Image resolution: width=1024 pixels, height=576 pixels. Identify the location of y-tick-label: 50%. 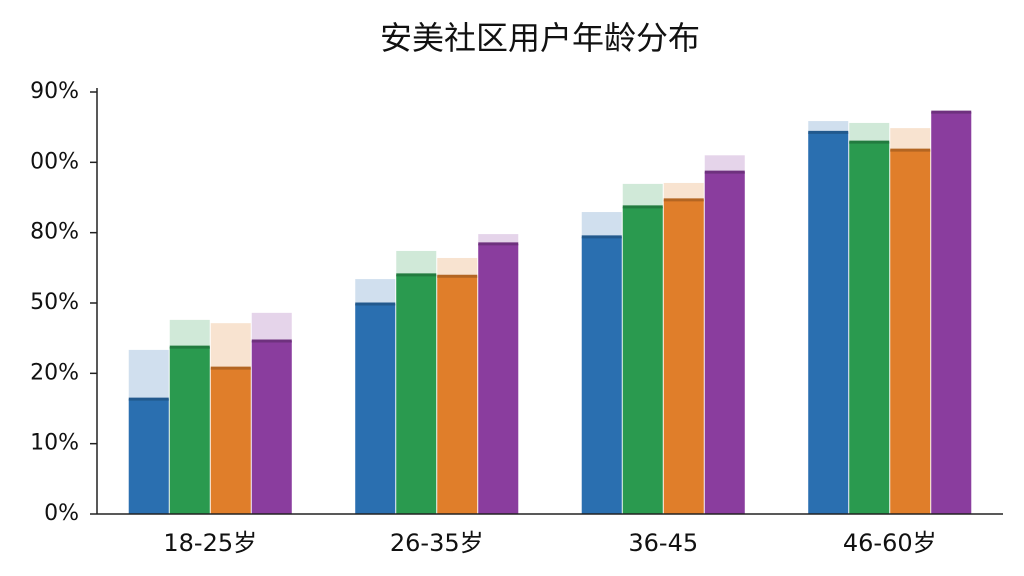
(54, 302).